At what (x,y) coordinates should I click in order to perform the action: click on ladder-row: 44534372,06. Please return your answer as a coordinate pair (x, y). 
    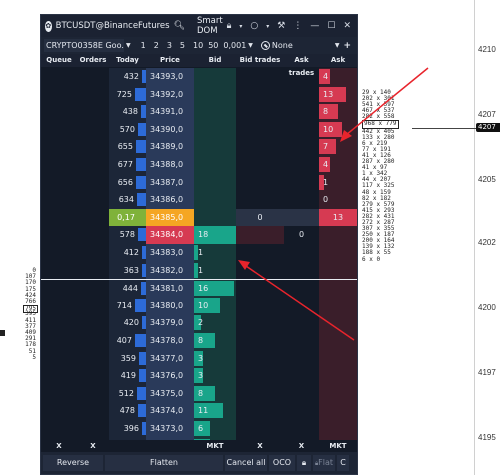
    Looking at the image, I should click on (199, 438).